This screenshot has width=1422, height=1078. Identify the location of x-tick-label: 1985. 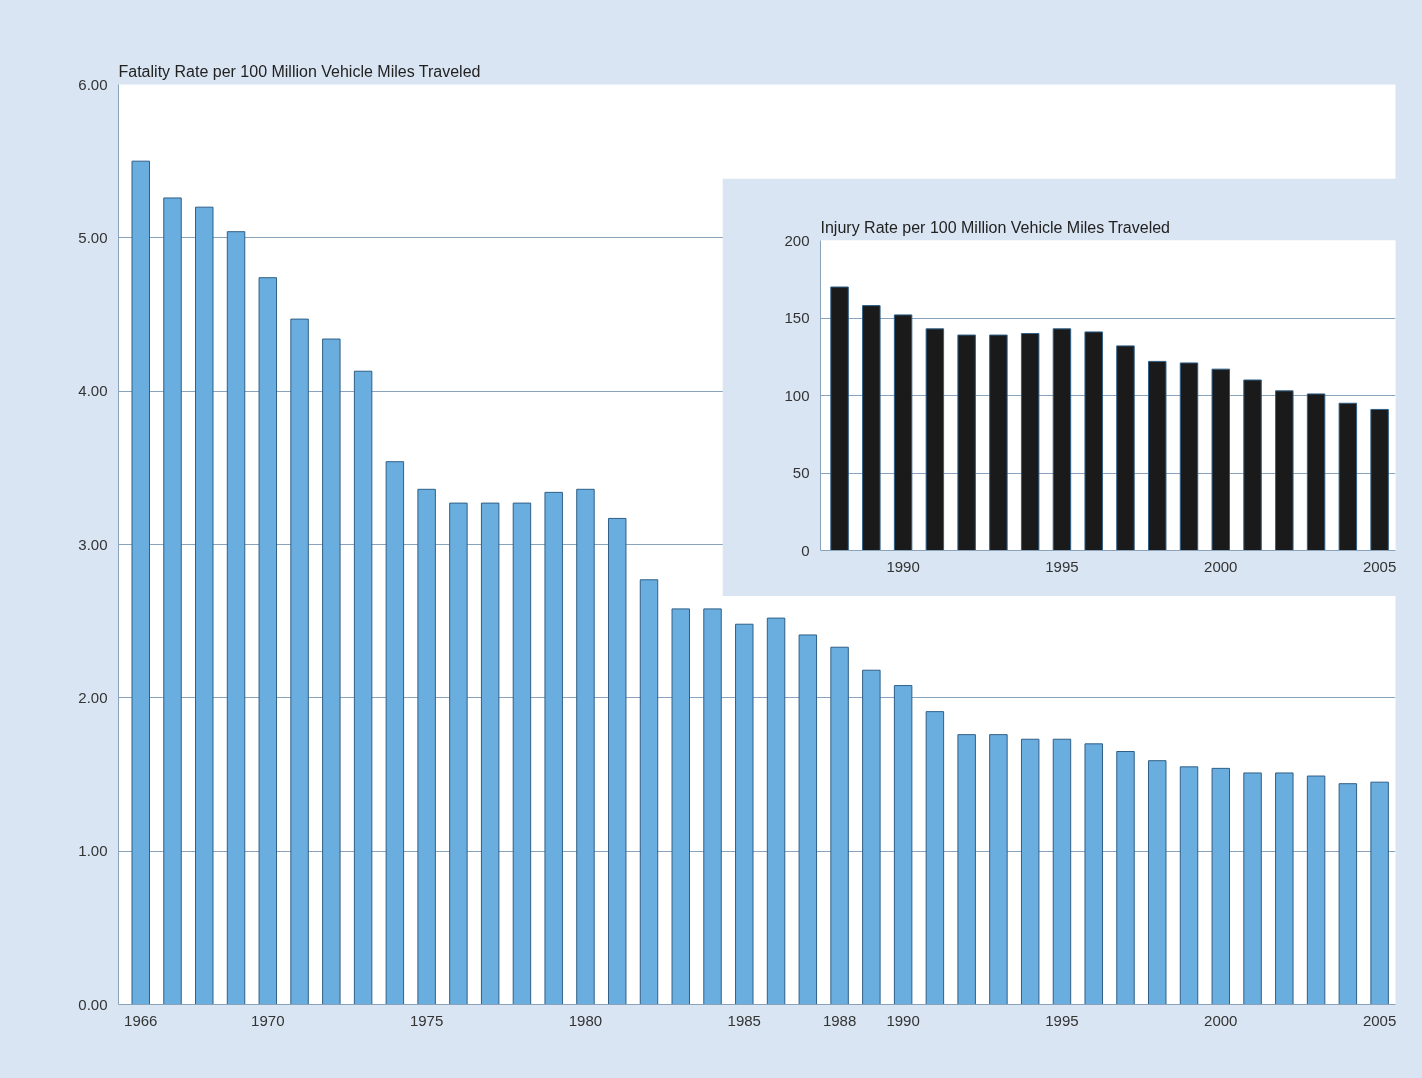
(744, 1020).